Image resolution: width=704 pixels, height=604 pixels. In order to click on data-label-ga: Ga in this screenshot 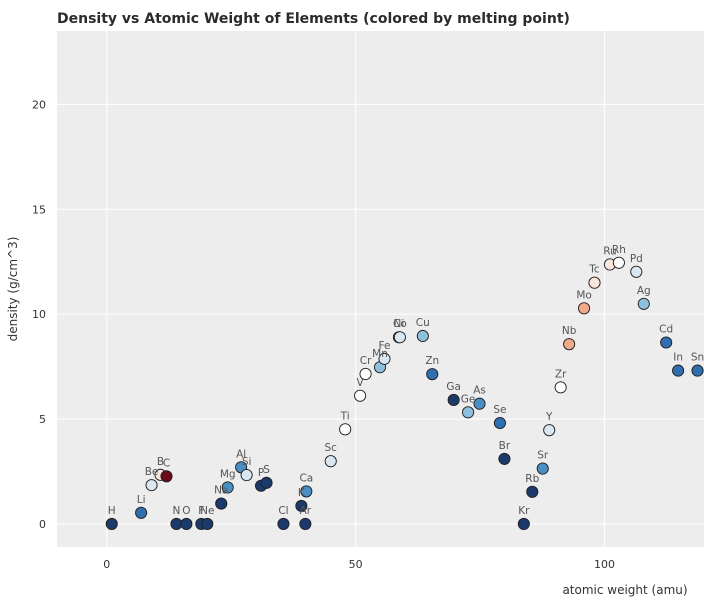, I will do `click(453, 387)`.